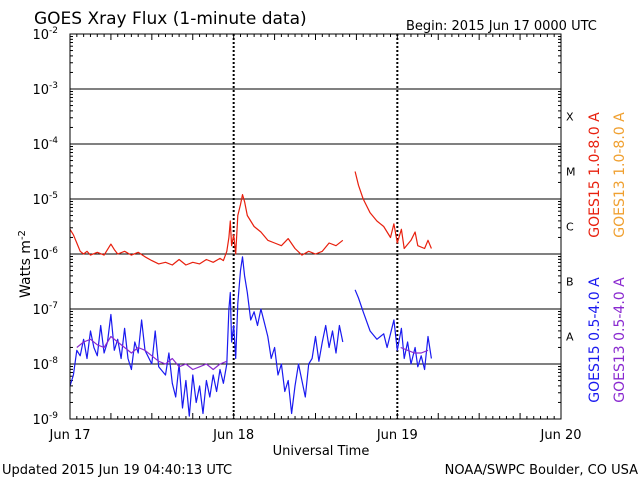  What do you see at coordinates (620, 175) in the screenshot?
I see `legend-goes13-1-0-8-0-a: GOES13 1.0-8.0 A` at bounding box center [620, 175].